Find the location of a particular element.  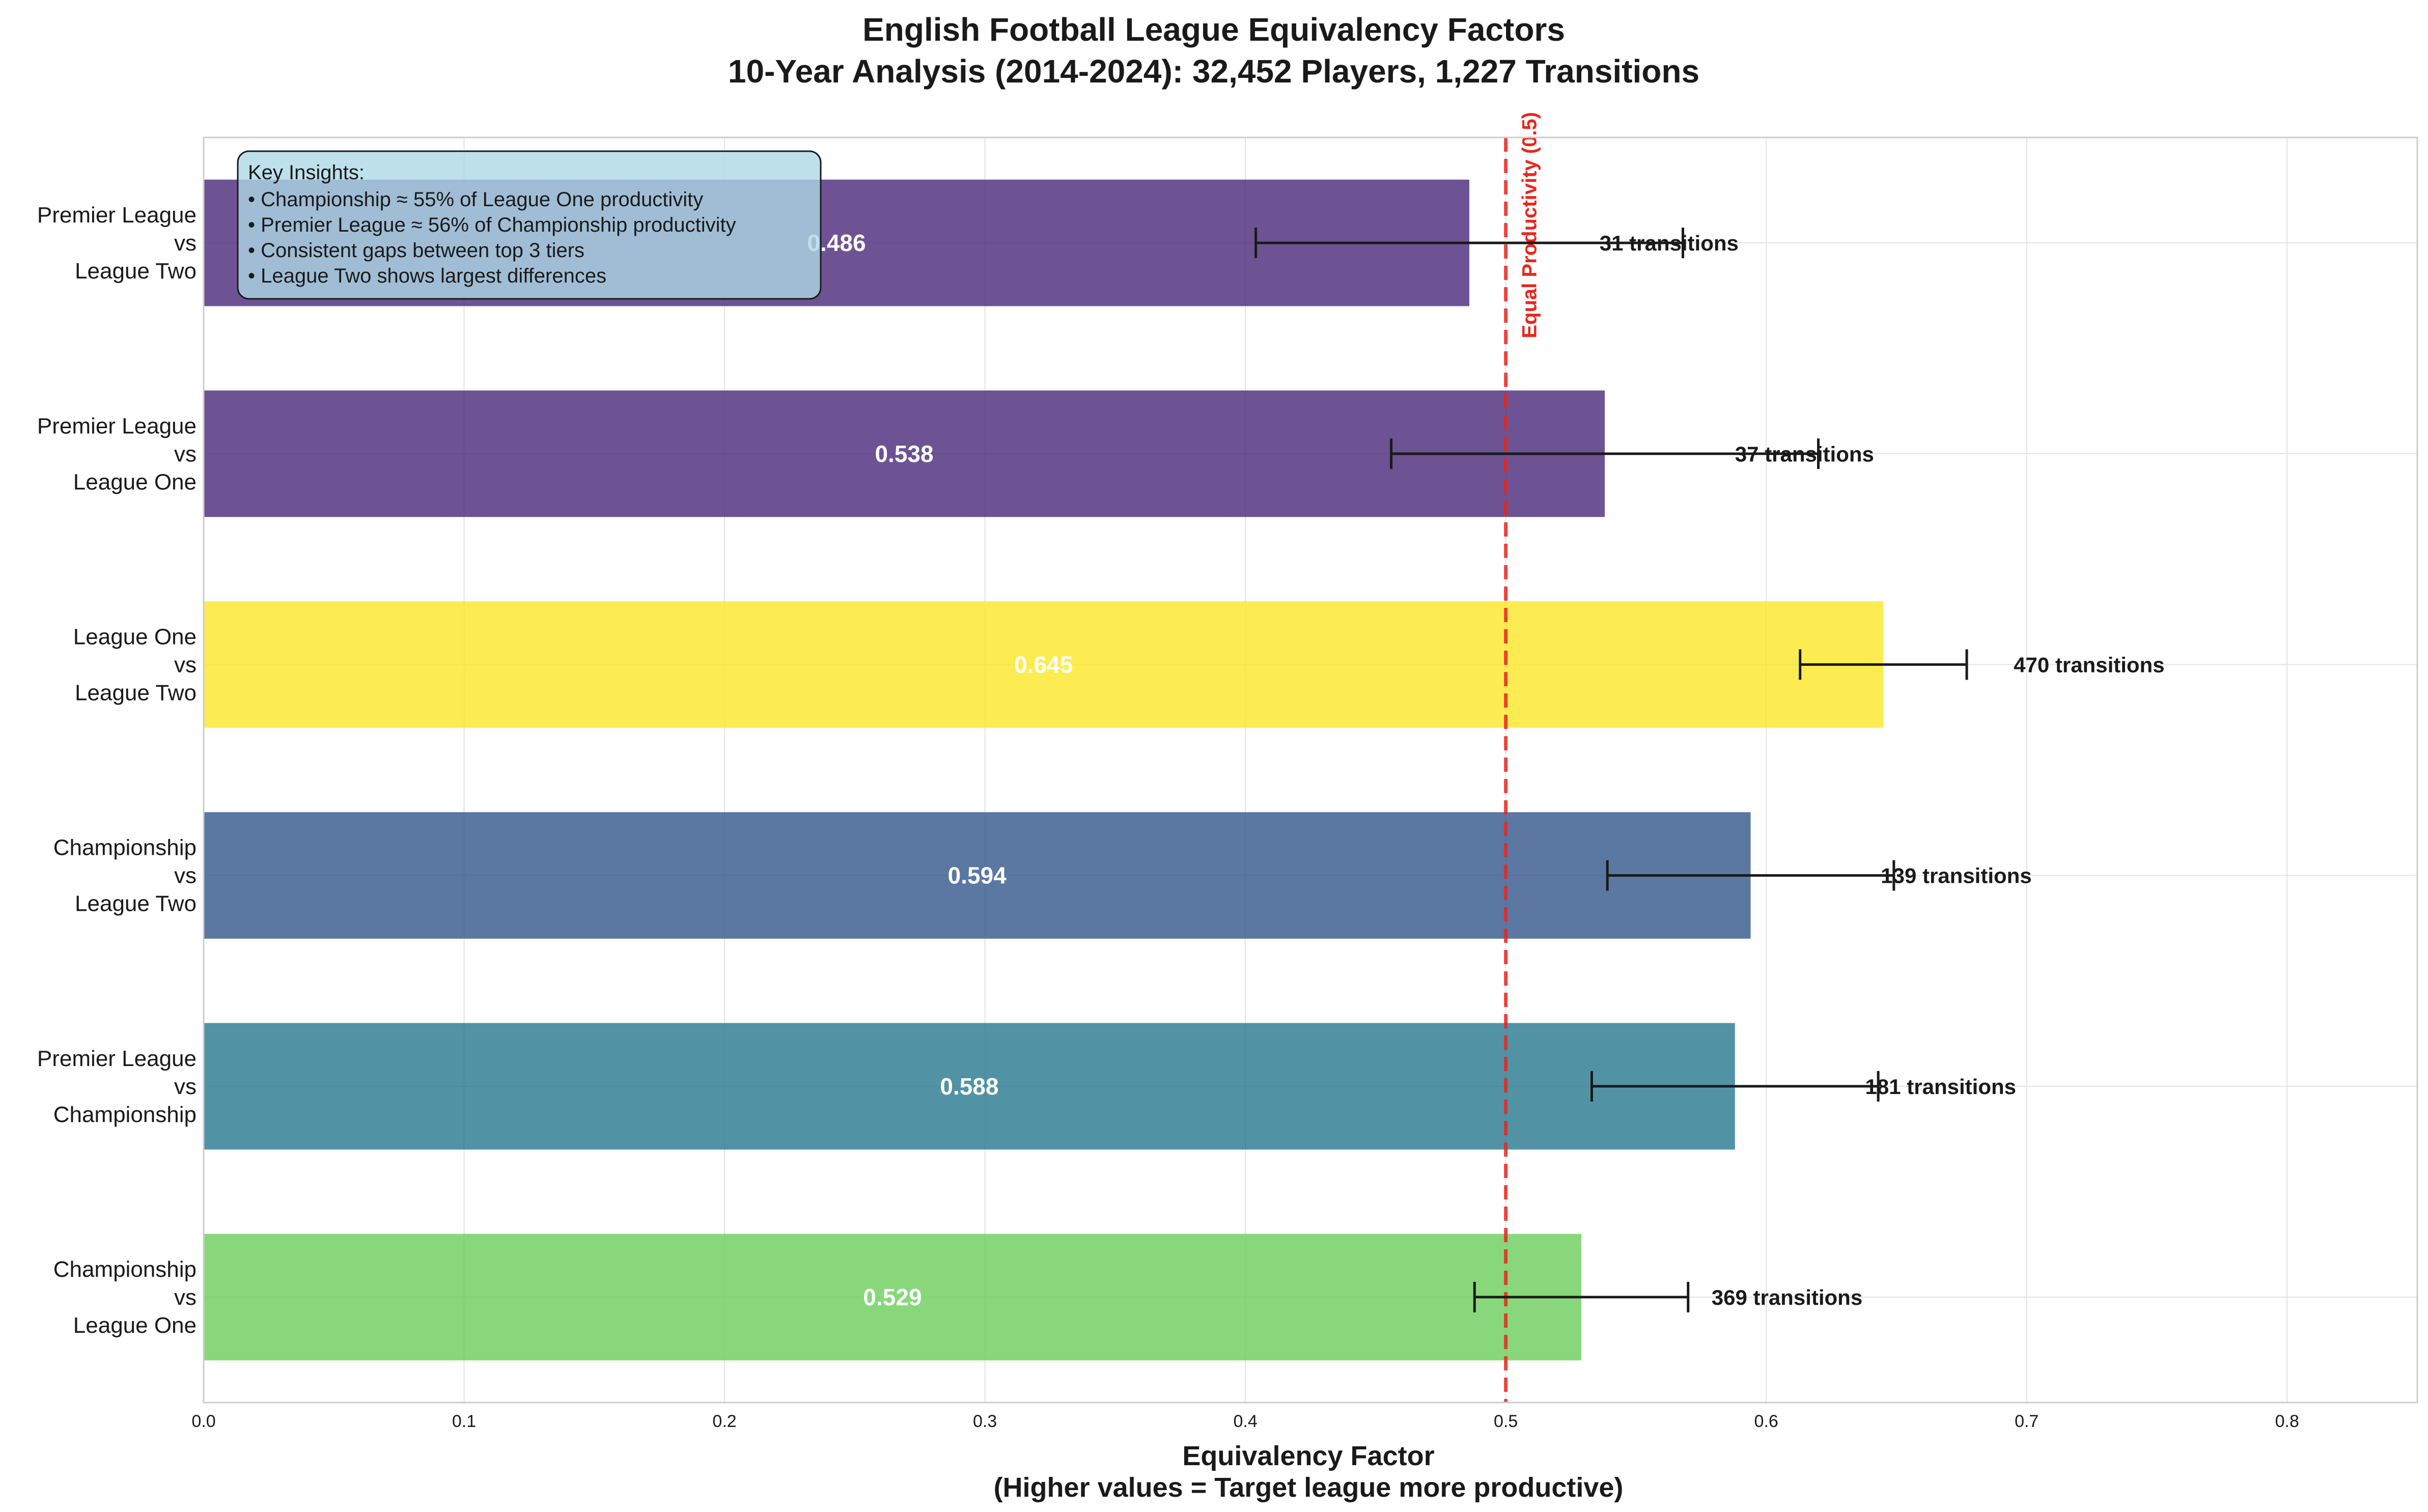

bar-value-label: 0.529 is located at coordinates (892, 1297).